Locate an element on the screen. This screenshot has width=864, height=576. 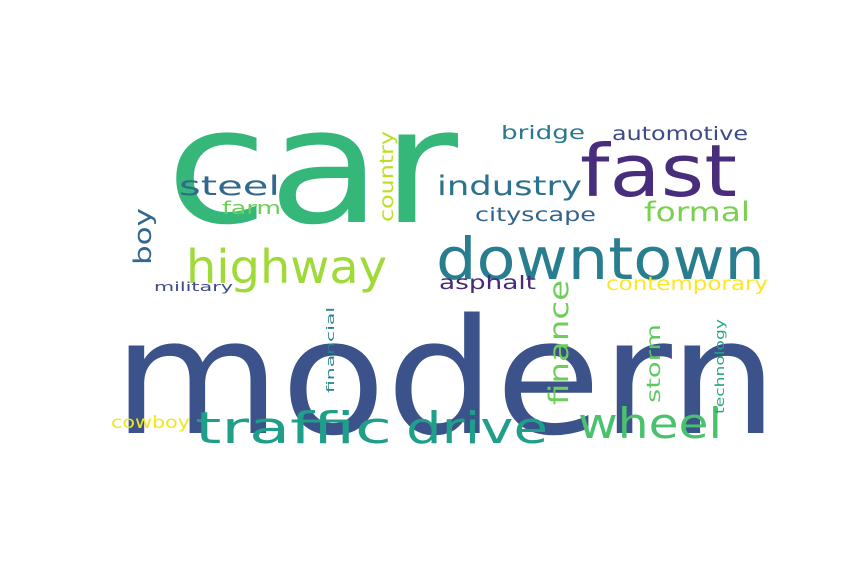
word-finance: finance is located at coordinates (559, 342).